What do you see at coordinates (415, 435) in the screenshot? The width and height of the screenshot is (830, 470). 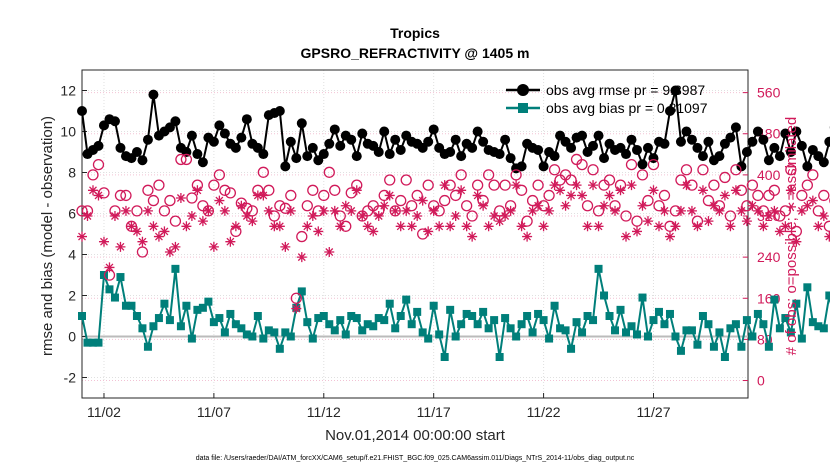 I see `x-axis-label: Nov.01,2014 00:00:00 start` at bounding box center [415, 435].